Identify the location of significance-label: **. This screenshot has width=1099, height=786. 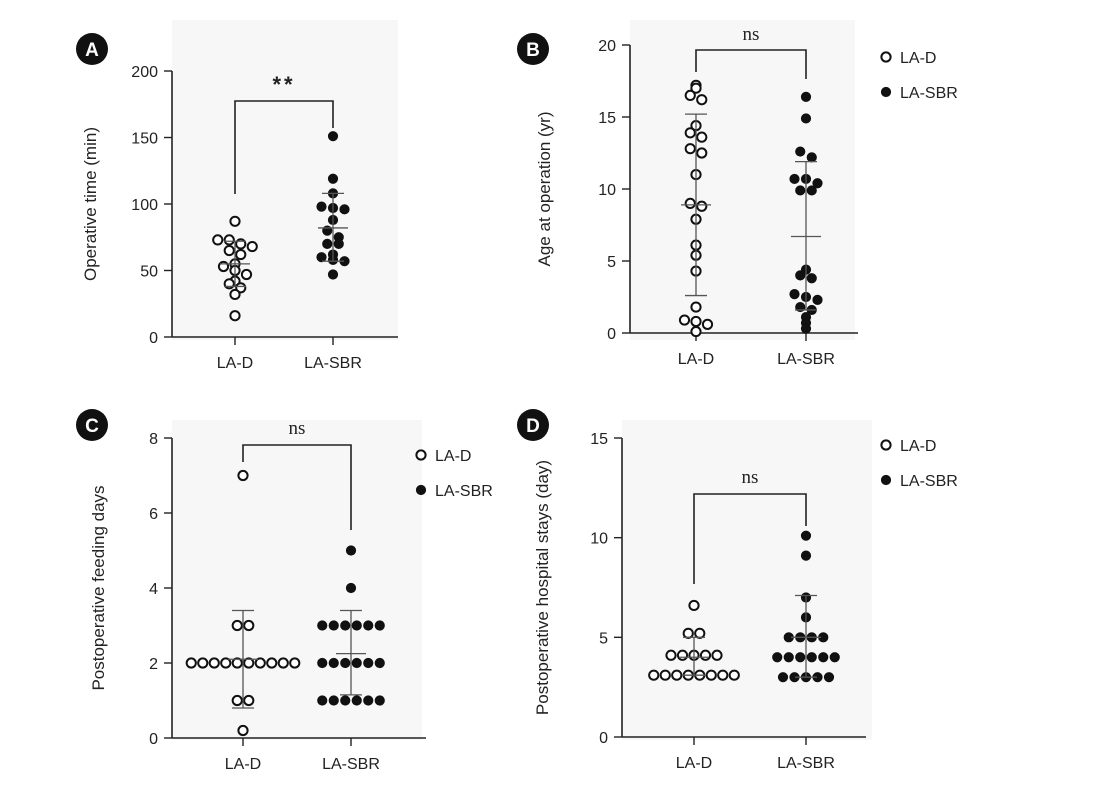
(283, 84).